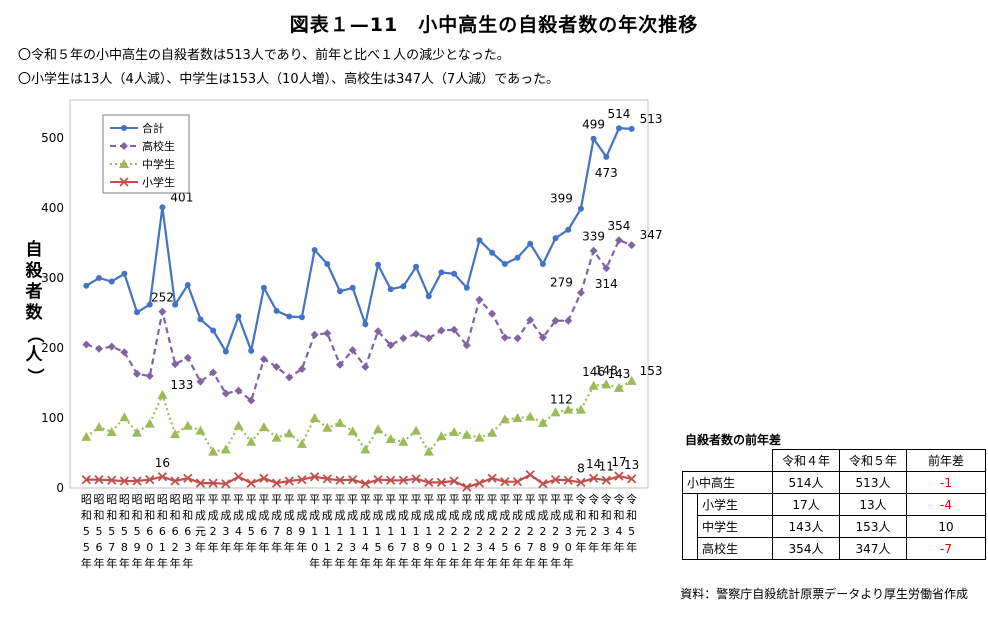 The width and height of the screenshot is (988, 622). I want to click on x-tick-label: 8, so click(542, 547).